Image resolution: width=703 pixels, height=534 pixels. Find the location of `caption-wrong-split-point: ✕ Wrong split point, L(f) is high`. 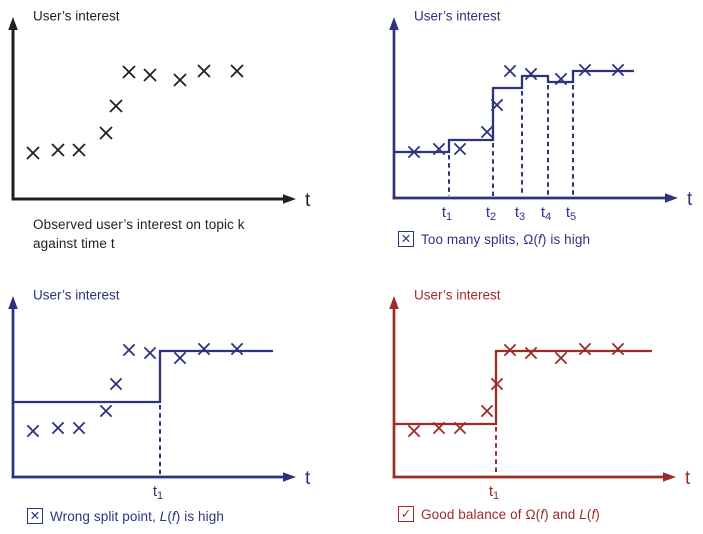

caption-wrong-split-point: ✕ Wrong split point, L(f) is high is located at coordinates (125, 516).